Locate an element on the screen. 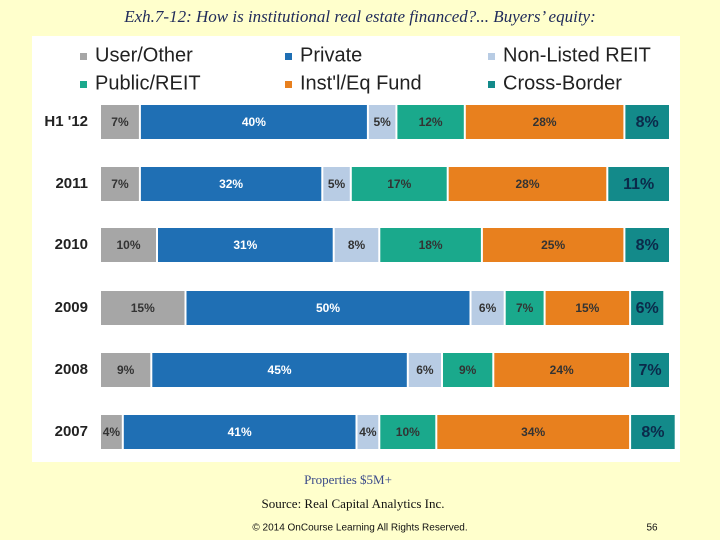 The height and width of the screenshot is (540, 720). value-label: 25% is located at coordinates (553, 245).